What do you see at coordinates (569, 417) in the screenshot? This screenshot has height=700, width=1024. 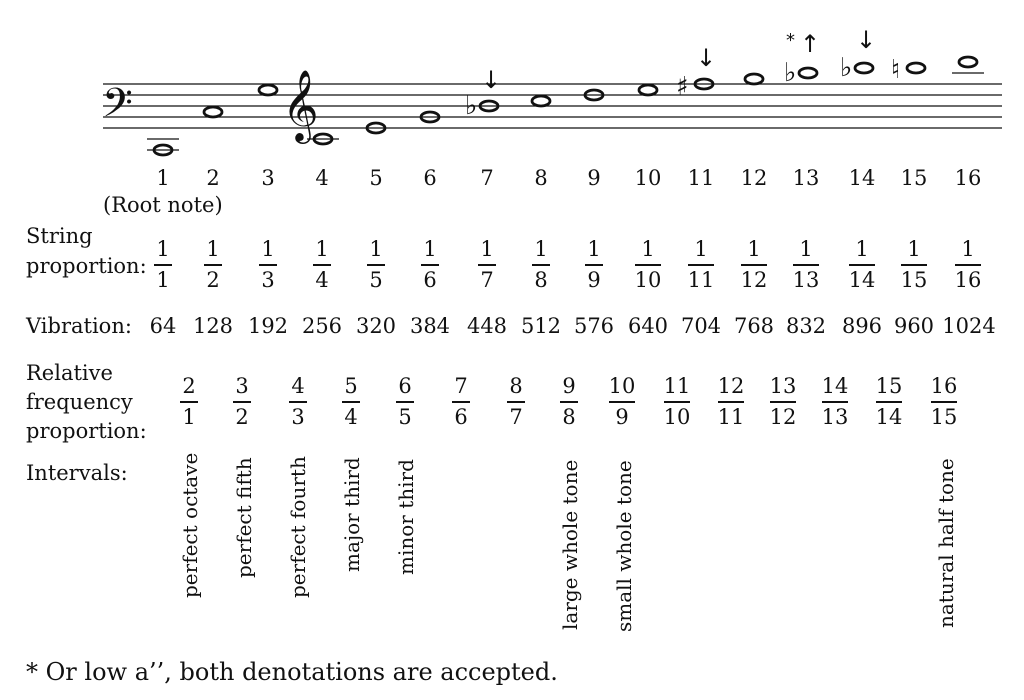 I see `denominator: 8` at bounding box center [569, 417].